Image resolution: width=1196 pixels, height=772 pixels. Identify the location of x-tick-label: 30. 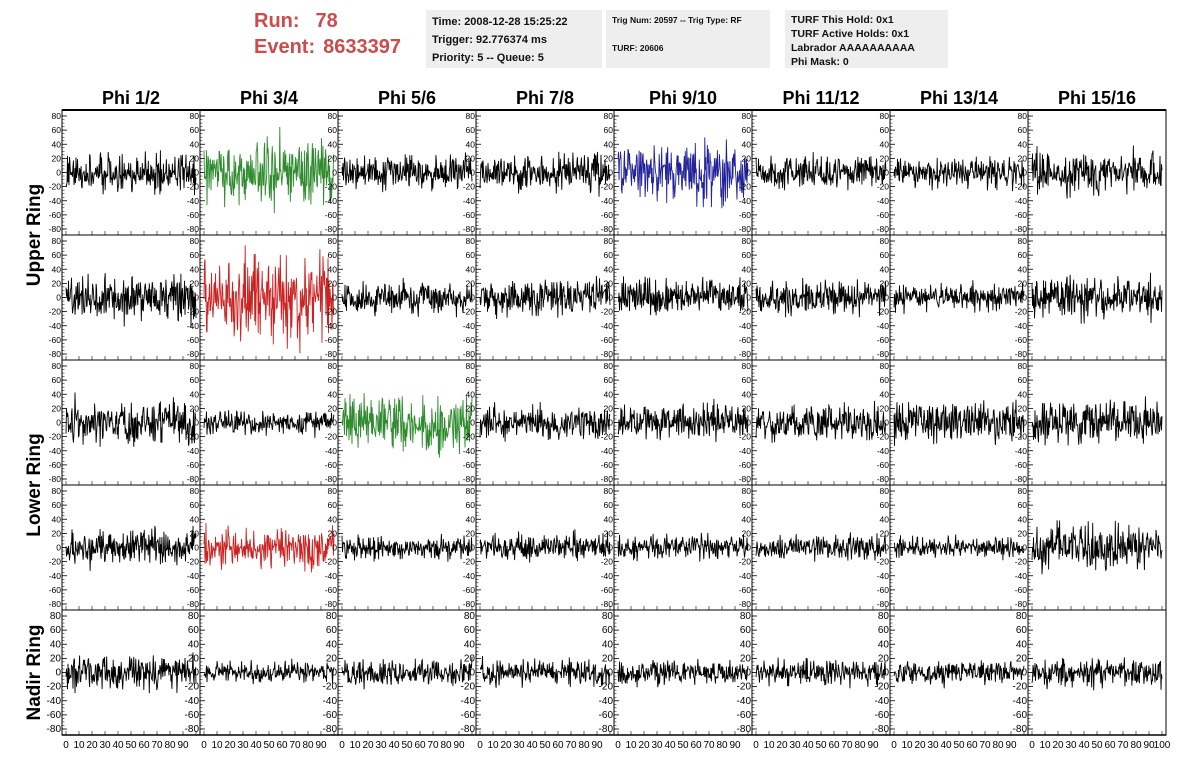
(105, 745).